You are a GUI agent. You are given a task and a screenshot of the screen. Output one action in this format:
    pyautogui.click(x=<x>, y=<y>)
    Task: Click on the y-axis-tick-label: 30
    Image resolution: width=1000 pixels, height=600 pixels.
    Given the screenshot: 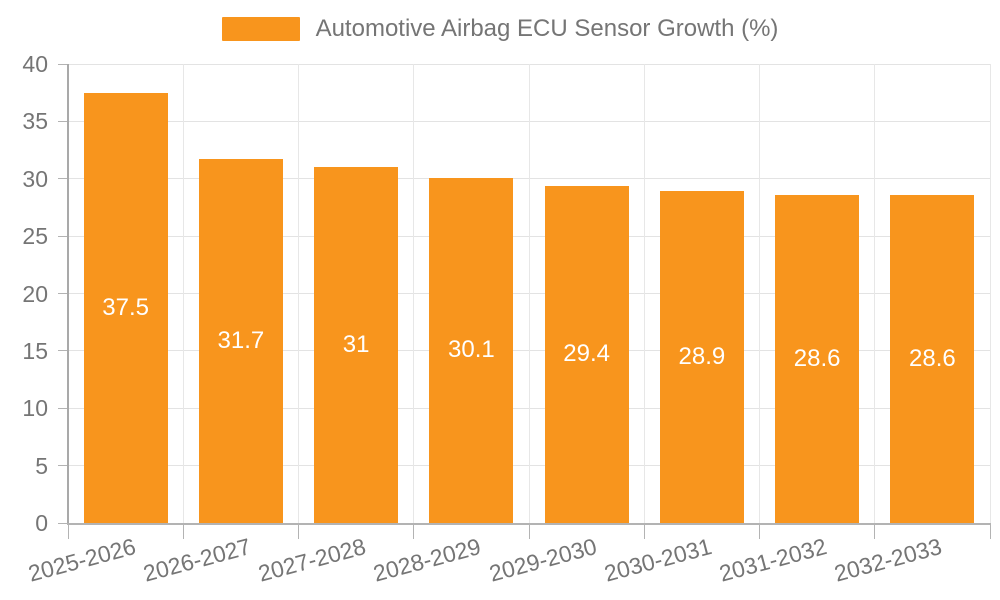 What is the action you would take?
    pyautogui.click(x=35, y=178)
    